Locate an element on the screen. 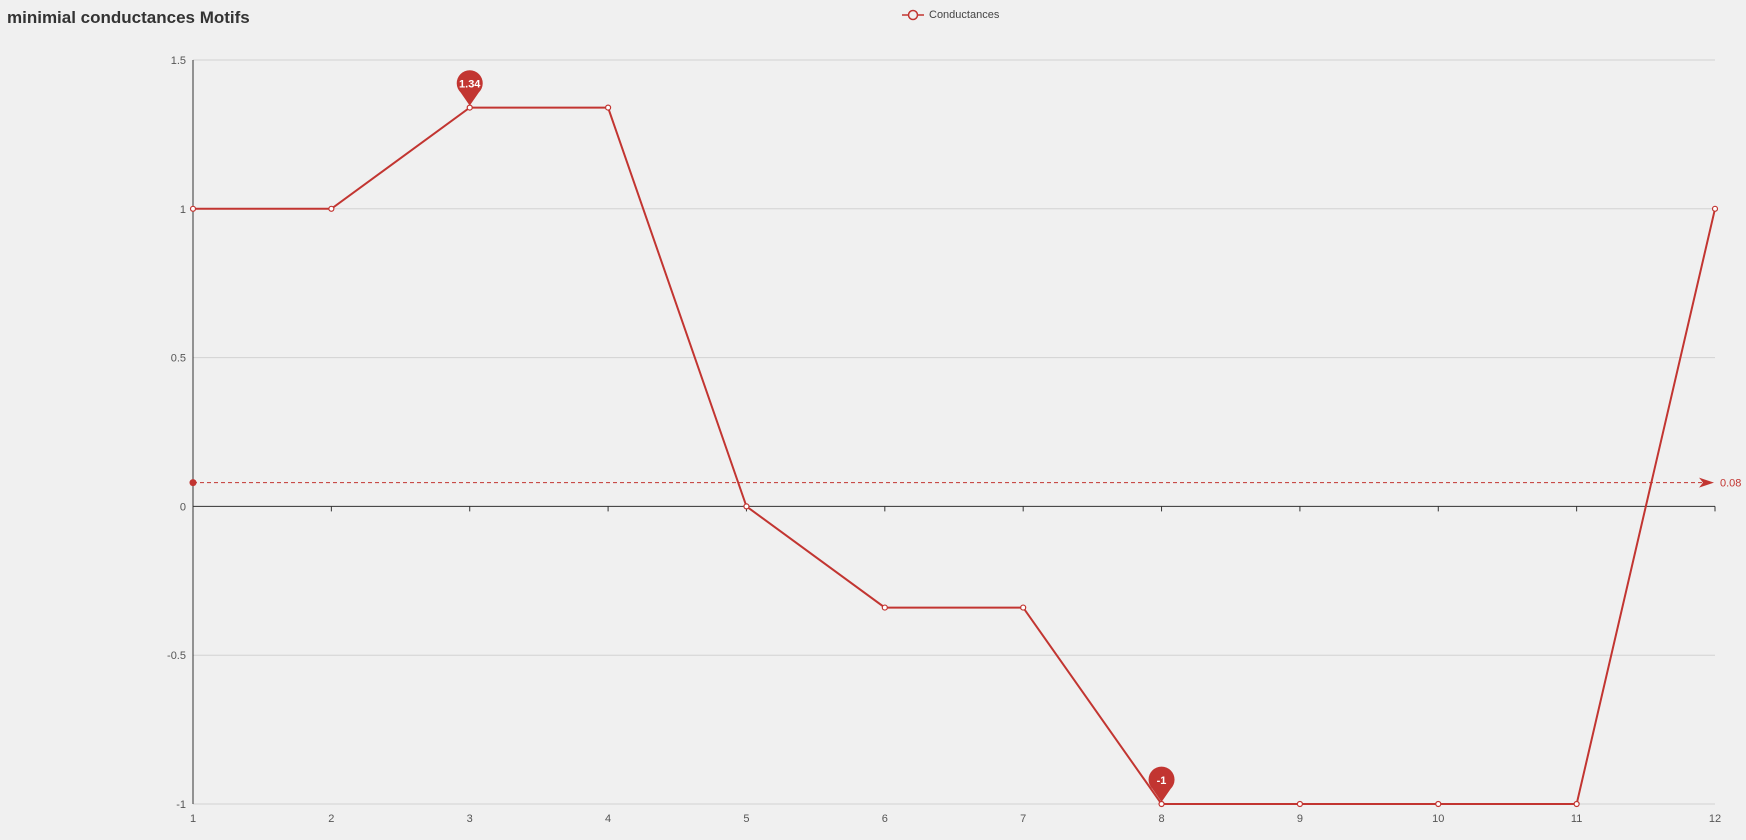 The height and width of the screenshot is (840, 1746). legend-line-circle-icon is located at coordinates (913, 15).